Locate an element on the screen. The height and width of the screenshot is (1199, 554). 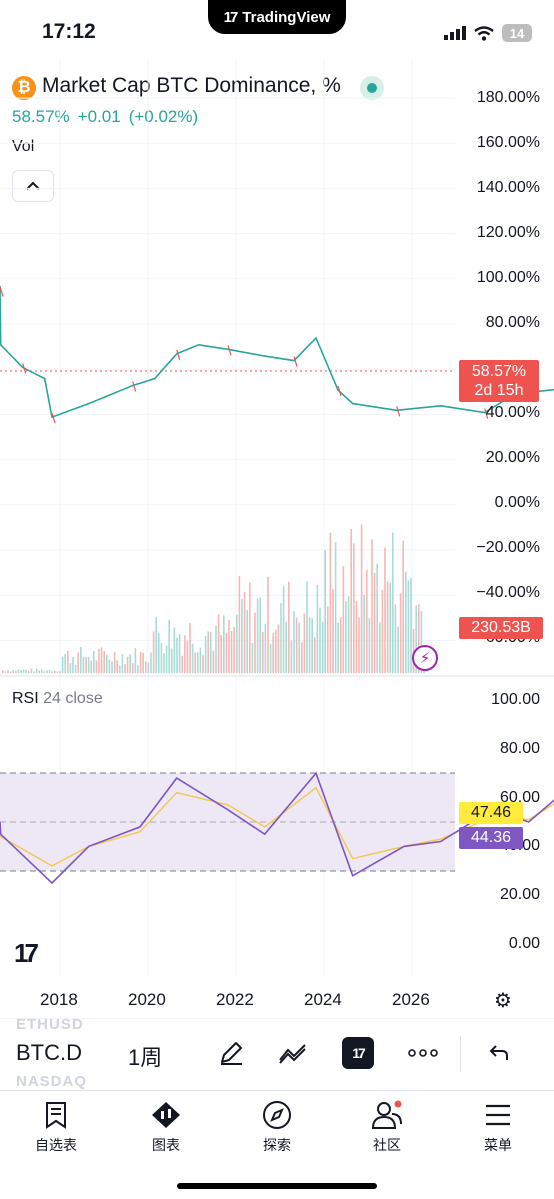
volume-legend: Vol is located at coordinates (23, 146).